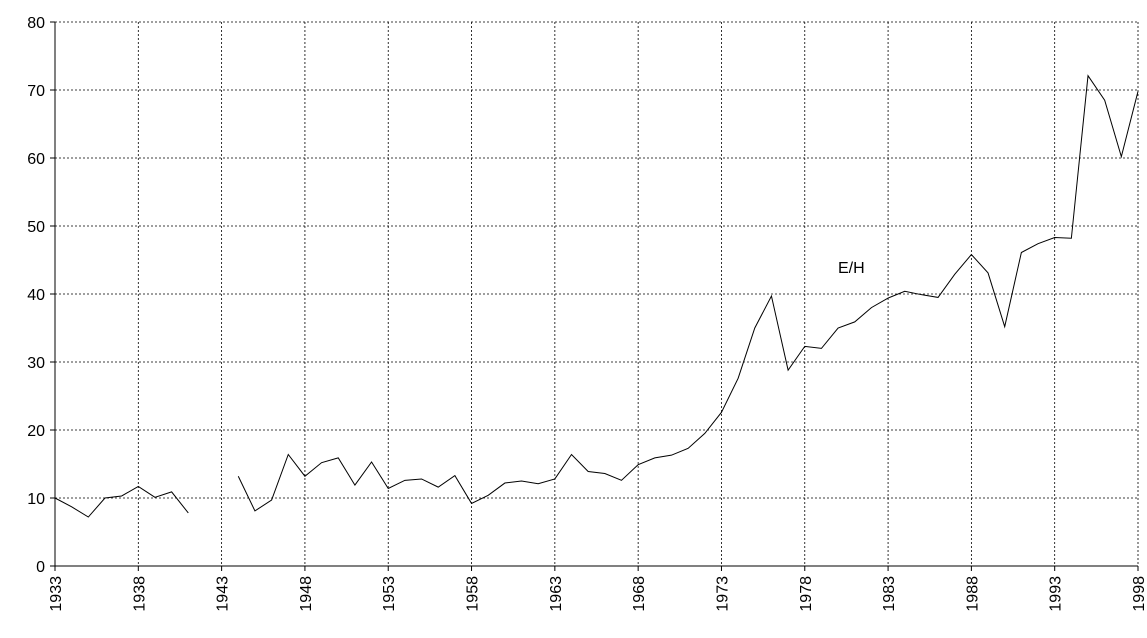 This screenshot has height=638, width=1147. What do you see at coordinates (223, 594) in the screenshot?
I see `x-tick-label: 1943` at bounding box center [223, 594].